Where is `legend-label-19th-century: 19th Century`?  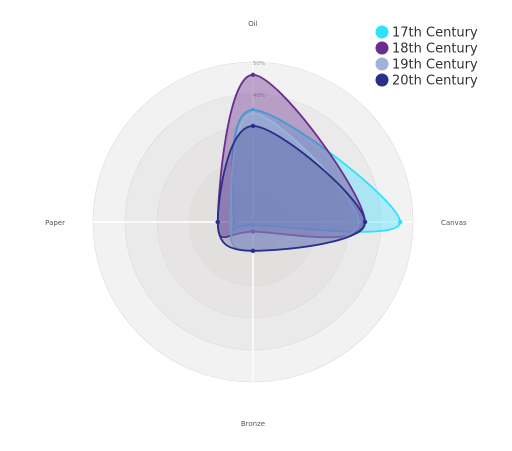 legend-label-19th-century: 19th Century is located at coordinates (435, 65).